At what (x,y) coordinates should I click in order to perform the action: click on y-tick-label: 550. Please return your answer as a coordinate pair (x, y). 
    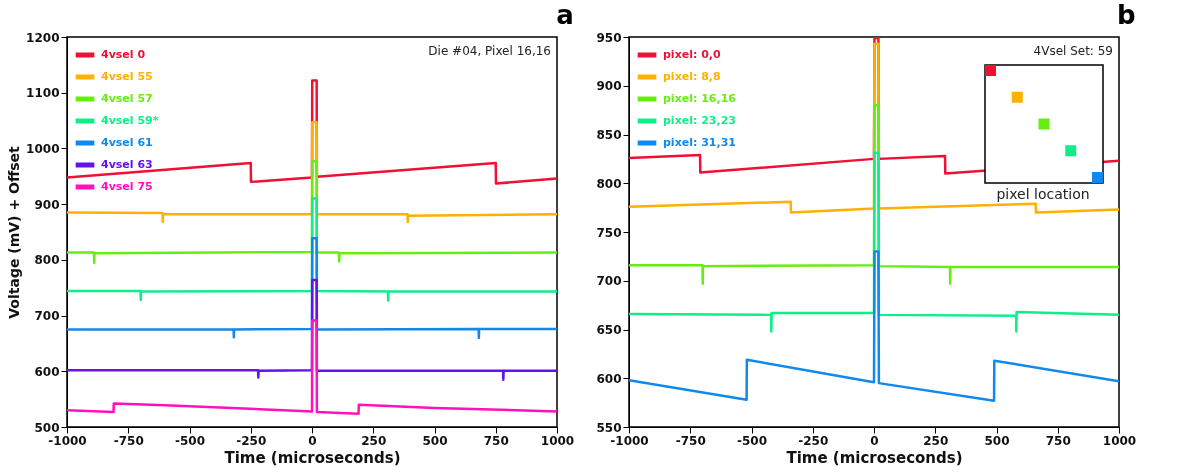
    Looking at the image, I should click on (609, 427).